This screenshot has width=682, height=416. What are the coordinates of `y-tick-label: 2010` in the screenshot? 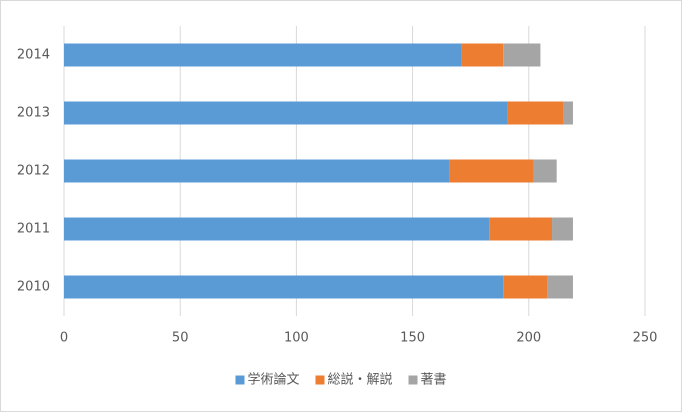 It's located at (33, 287).